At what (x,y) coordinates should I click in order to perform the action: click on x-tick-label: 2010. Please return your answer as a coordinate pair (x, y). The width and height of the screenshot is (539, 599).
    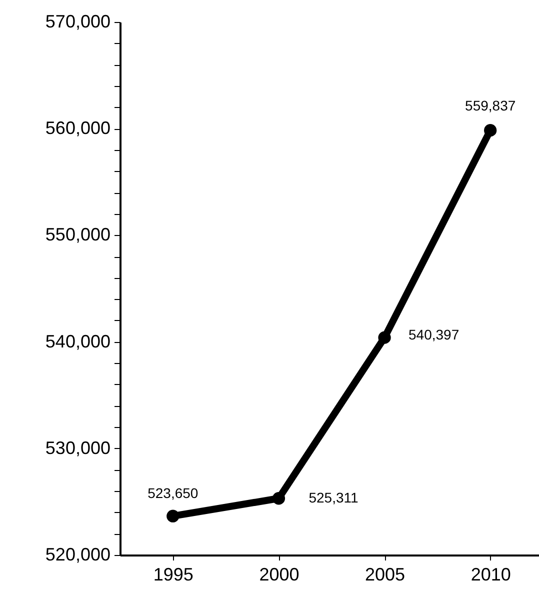
    Looking at the image, I should click on (490, 574).